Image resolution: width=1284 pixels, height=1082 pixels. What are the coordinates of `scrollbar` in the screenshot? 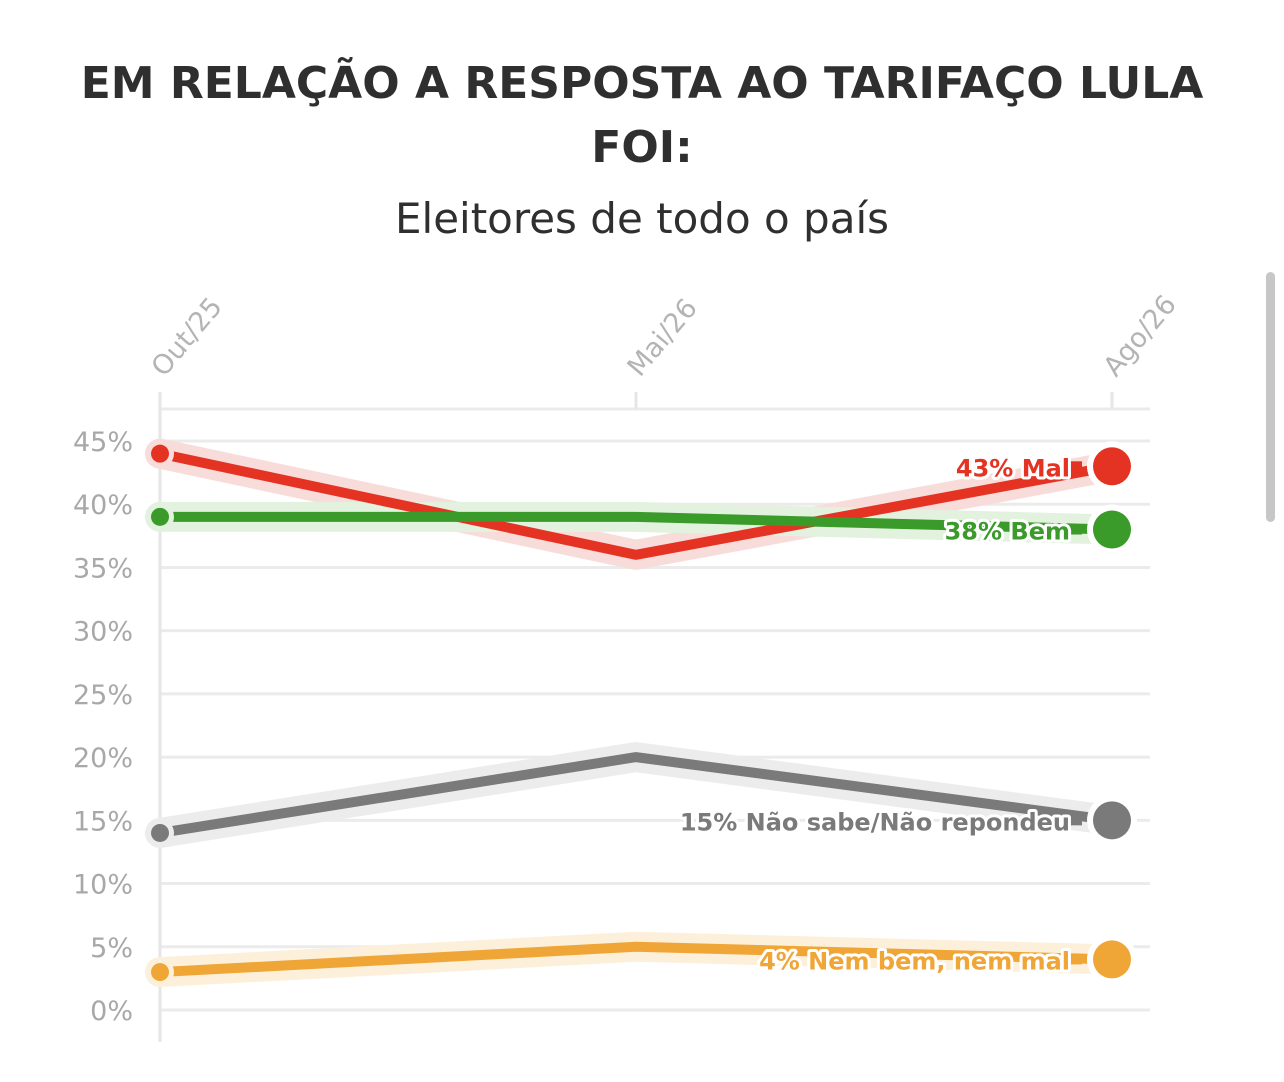 It's located at (1270, 397).